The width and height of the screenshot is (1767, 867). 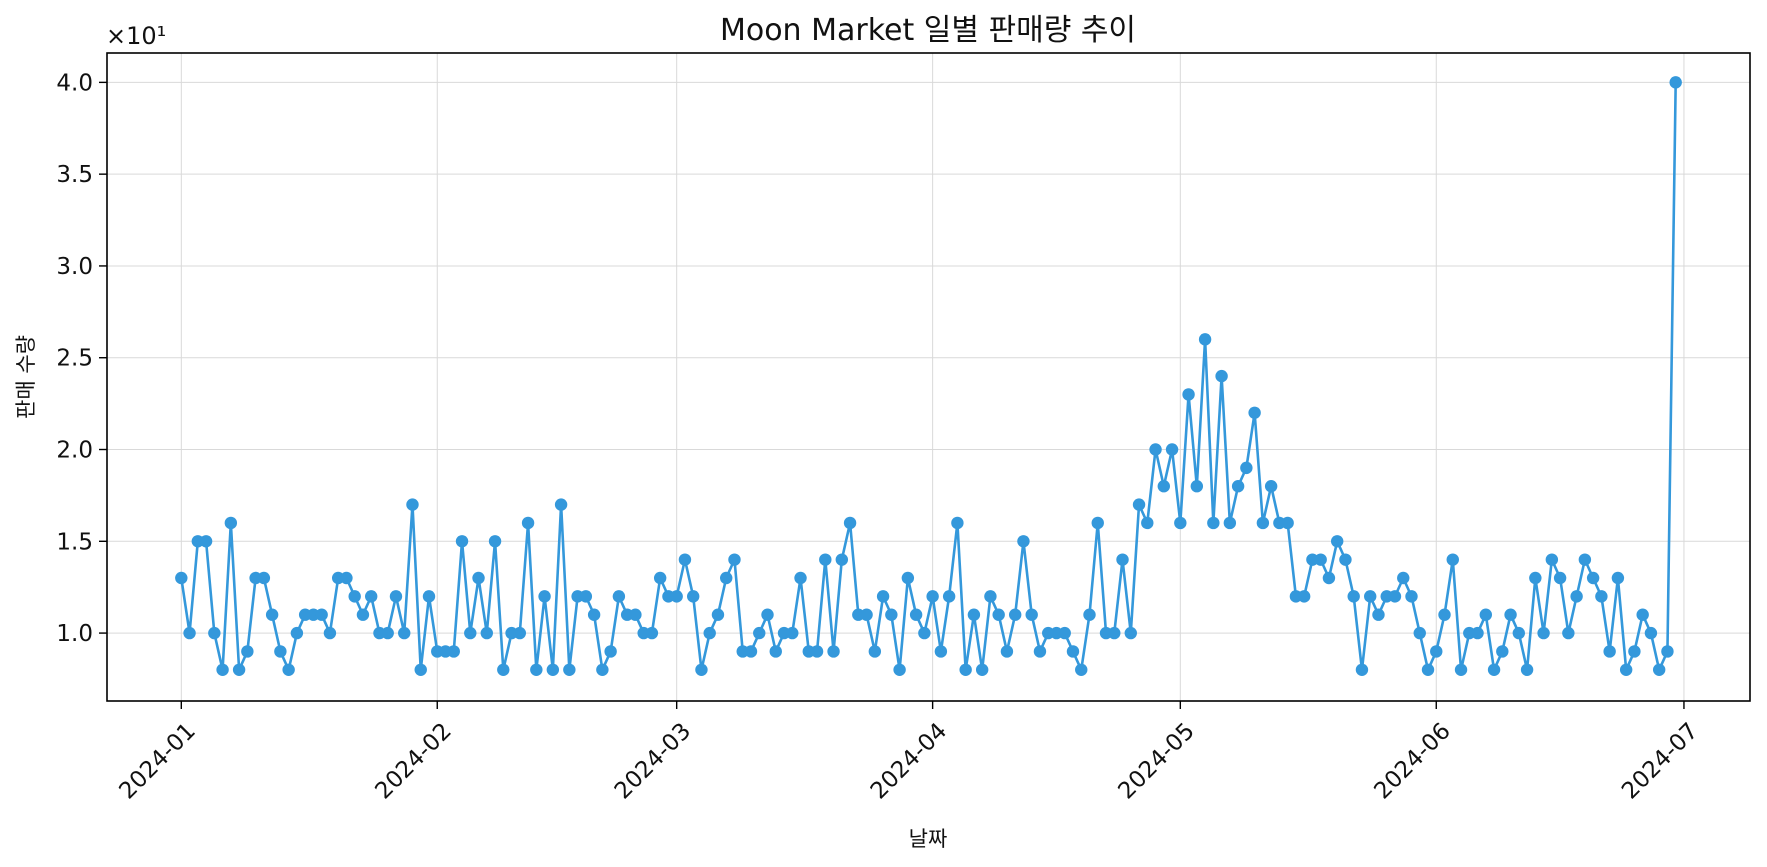 I want to click on y-axis-offset-label: ×10¹, so click(x=136, y=36).